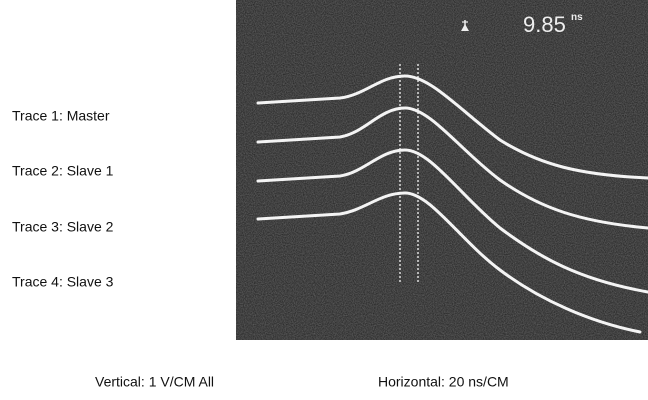  I want to click on vertical-scale: Vertical: 1 V/CM All, so click(154, 382).